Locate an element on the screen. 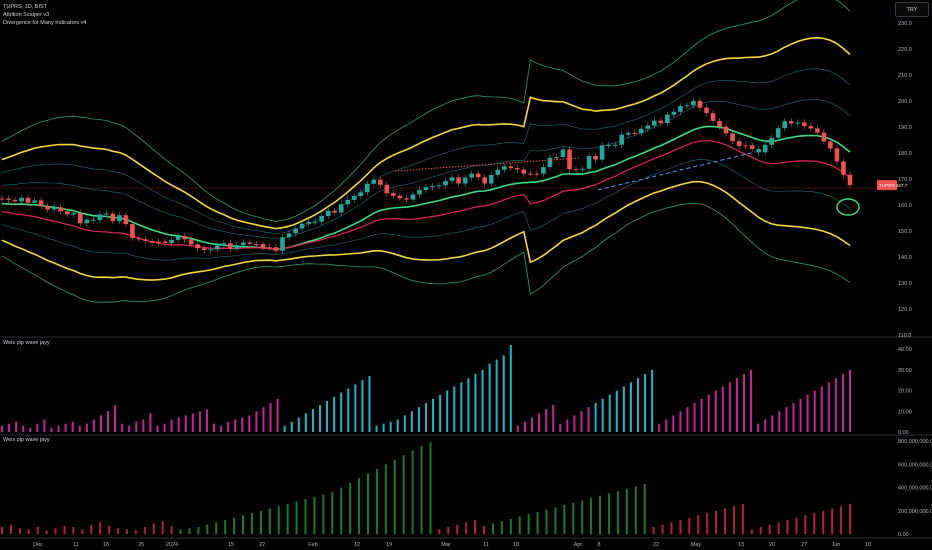 Image resolution: width=932 pixels, height=550 pixels. weis-pane-1-label: Weis pip wave jayy is located at coordinates (26, 343).